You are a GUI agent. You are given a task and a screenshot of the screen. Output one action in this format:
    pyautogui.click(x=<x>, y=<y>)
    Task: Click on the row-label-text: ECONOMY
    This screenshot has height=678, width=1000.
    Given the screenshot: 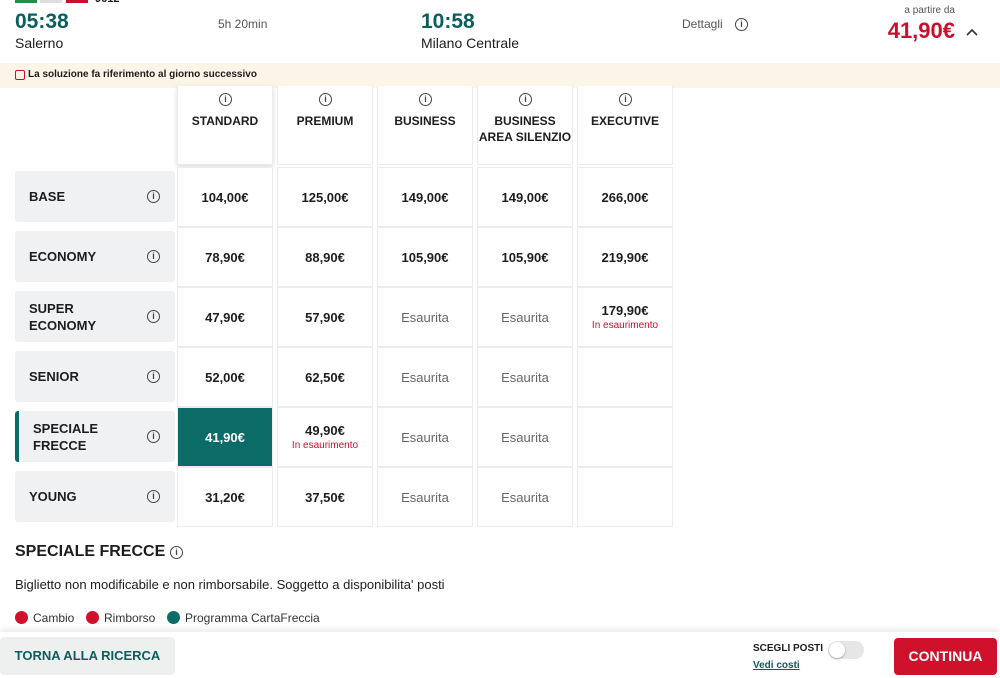 What is the action you would take?
    pyautogui.click(x=63, y=256)
    